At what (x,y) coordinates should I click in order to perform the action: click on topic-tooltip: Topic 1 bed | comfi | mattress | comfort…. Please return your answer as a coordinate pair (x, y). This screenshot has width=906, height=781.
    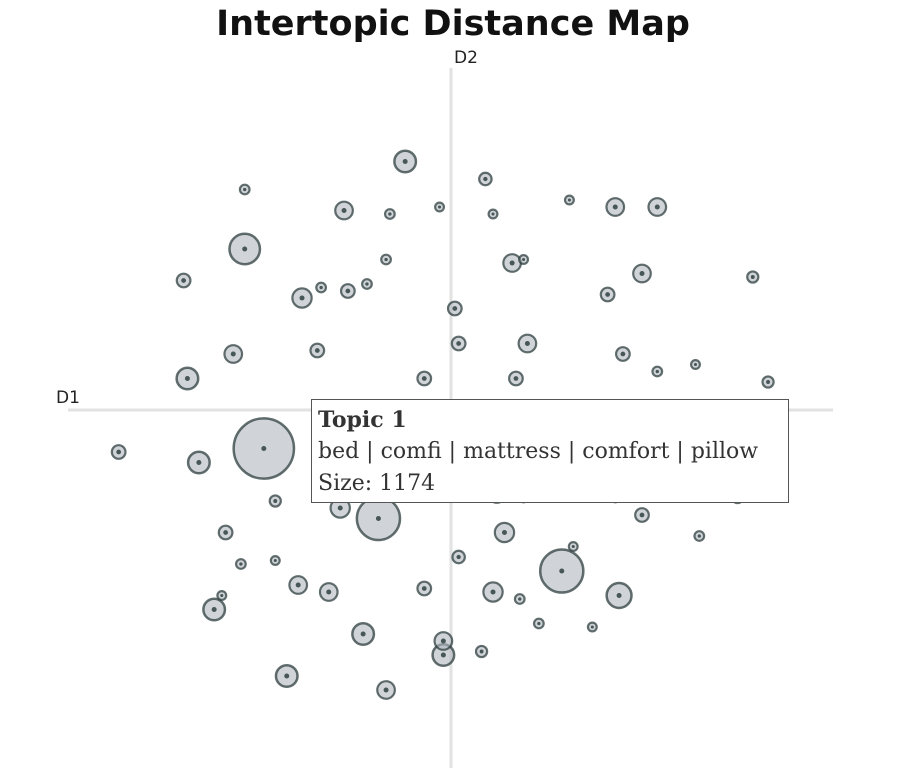
    Looking at the image, I should click on (550, 451).